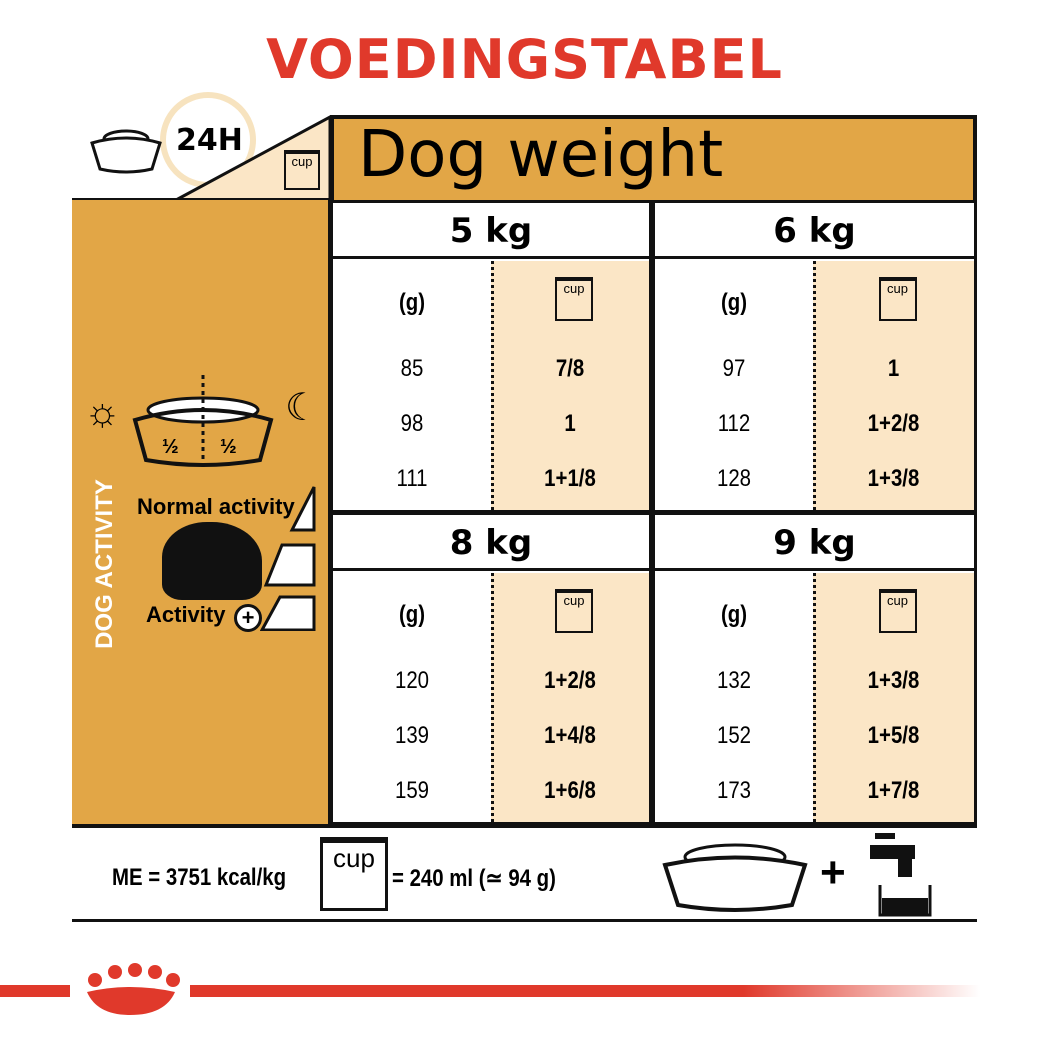  I want to click on cups-value: 1+4/8, so click(570, 735).